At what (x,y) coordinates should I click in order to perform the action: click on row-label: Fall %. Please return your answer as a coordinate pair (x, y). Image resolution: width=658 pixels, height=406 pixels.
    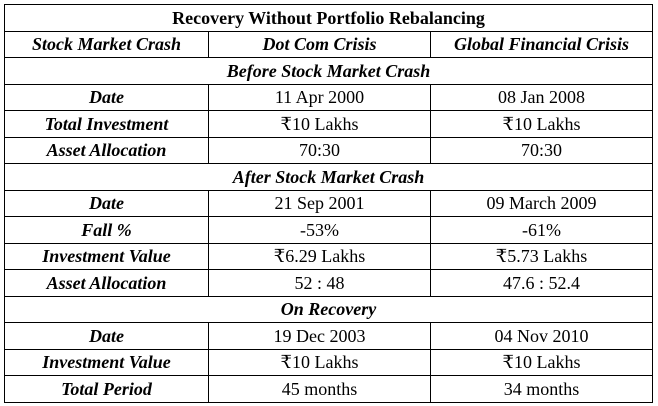
    Looking at the image, I should click on (106, 230).